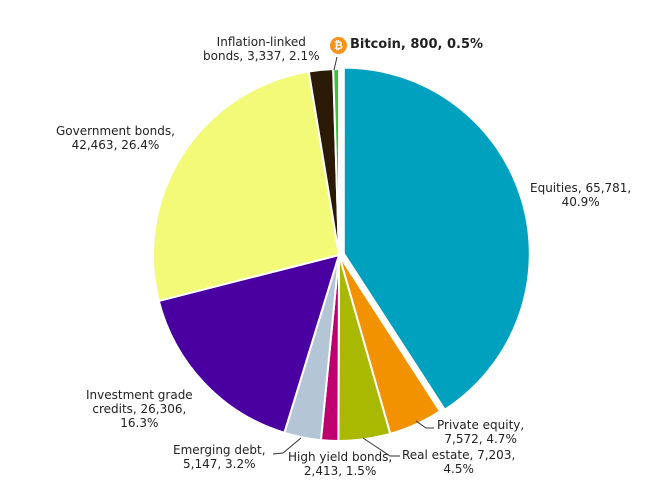 This screenshot has height=483, width=655. I want to click on label-line: Inflation-linked, so click(261, 42).